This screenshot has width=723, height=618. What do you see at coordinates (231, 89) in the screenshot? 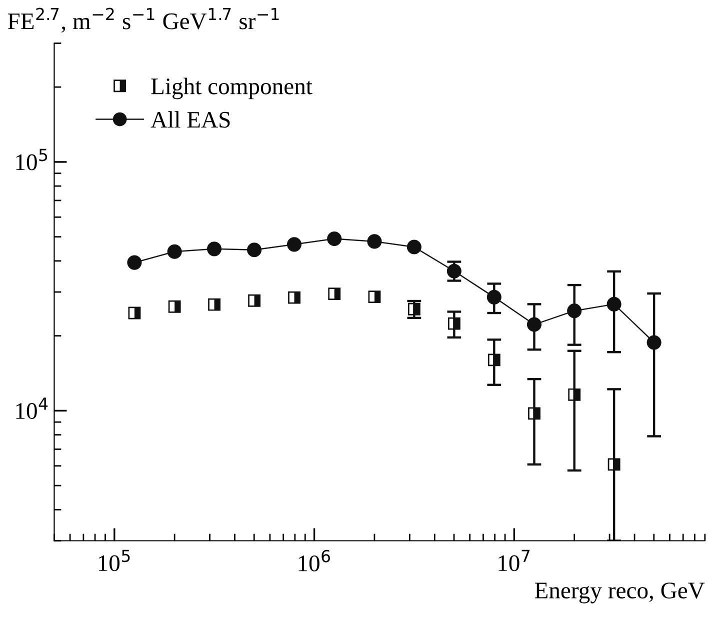
I see `legend-label: Light component` at bounding box center [231, 89].